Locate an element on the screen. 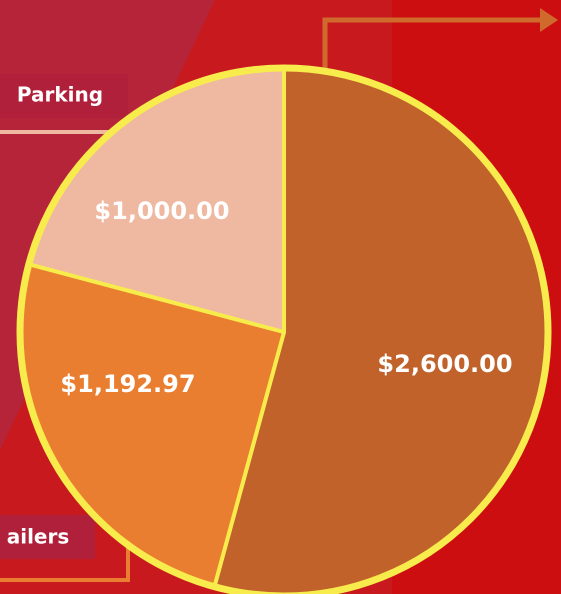 The image size is (561, 594). category-label: ailers is located at coordinates (38, 537).